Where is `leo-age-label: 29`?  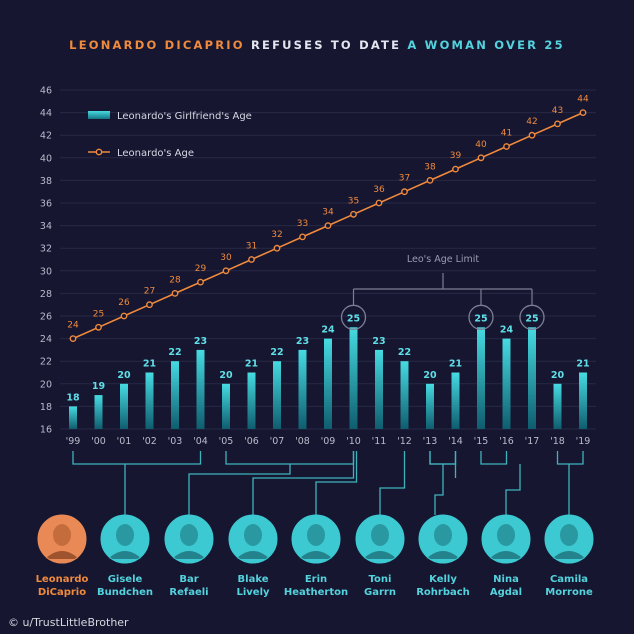 leo-age-label: 29 is located at coordinates (201, 269).